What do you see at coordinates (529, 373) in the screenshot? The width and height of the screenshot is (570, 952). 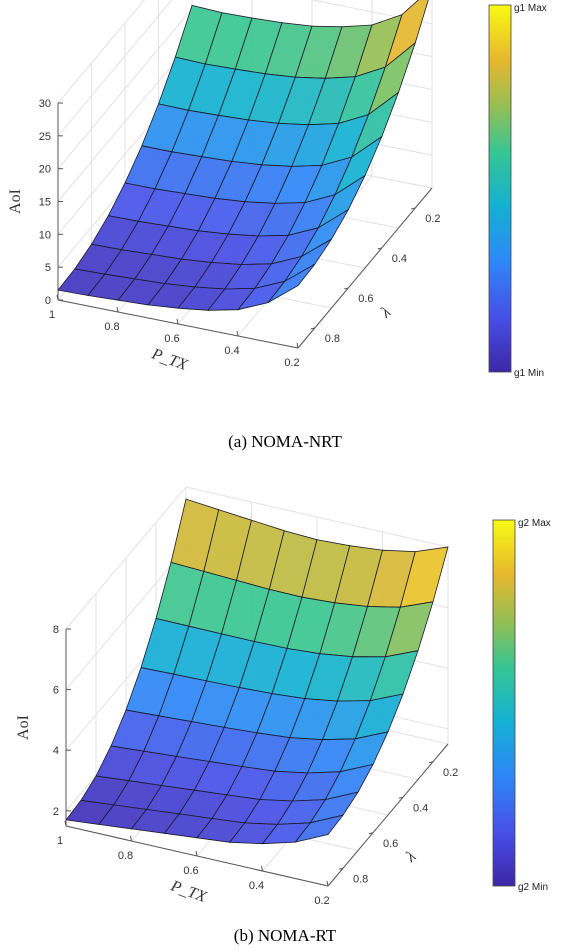 I see `colorbar-min-label: g1 Min` at bounding box center [529, 373].